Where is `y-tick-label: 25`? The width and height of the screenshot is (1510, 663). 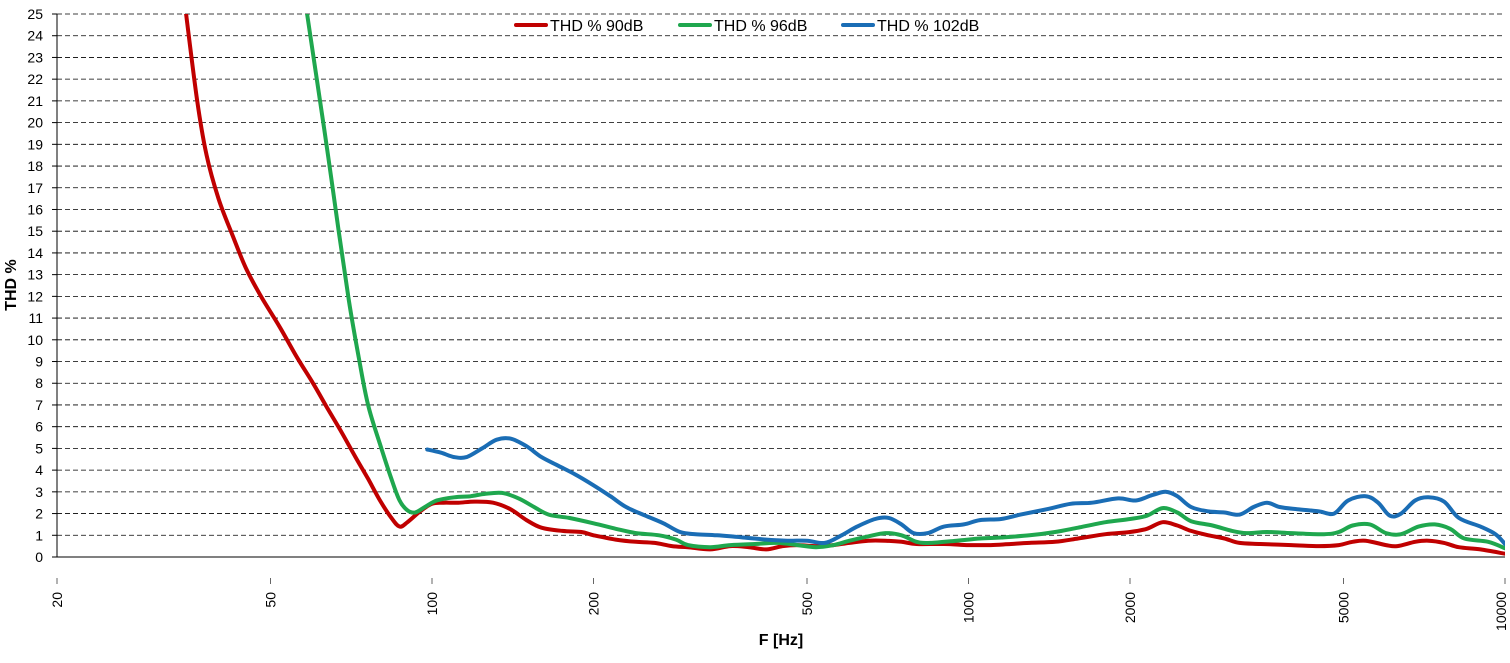
y-tick-label: 25 is located at coordinates (35, 14).